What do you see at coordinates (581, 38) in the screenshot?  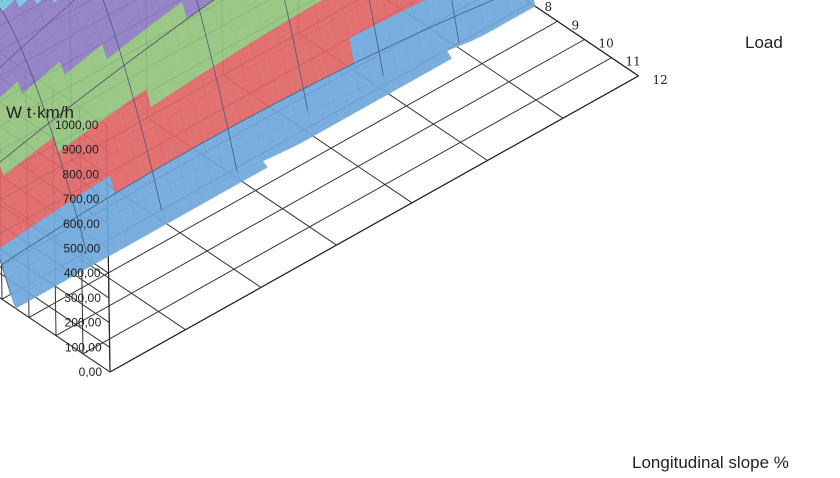 I see `right-floor-edge` at bounding box center [581, 38].